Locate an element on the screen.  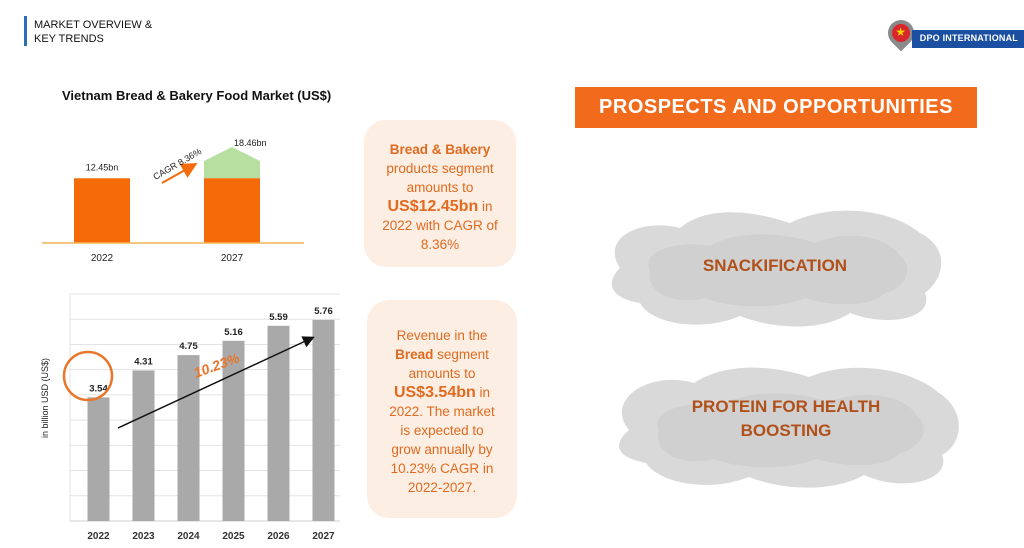
section-title-line1: MARKET OVERVIEW & is located at coordinates (93, 25).